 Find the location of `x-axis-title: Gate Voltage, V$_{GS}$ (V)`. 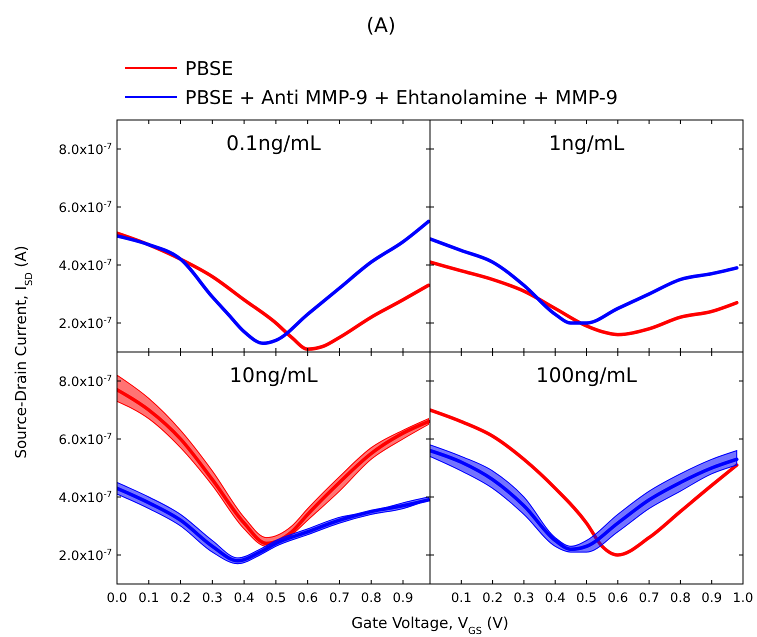

x-axis-title: Gate Voltage, V$_{GS}$ (V) is located at coordinates (430, 625).